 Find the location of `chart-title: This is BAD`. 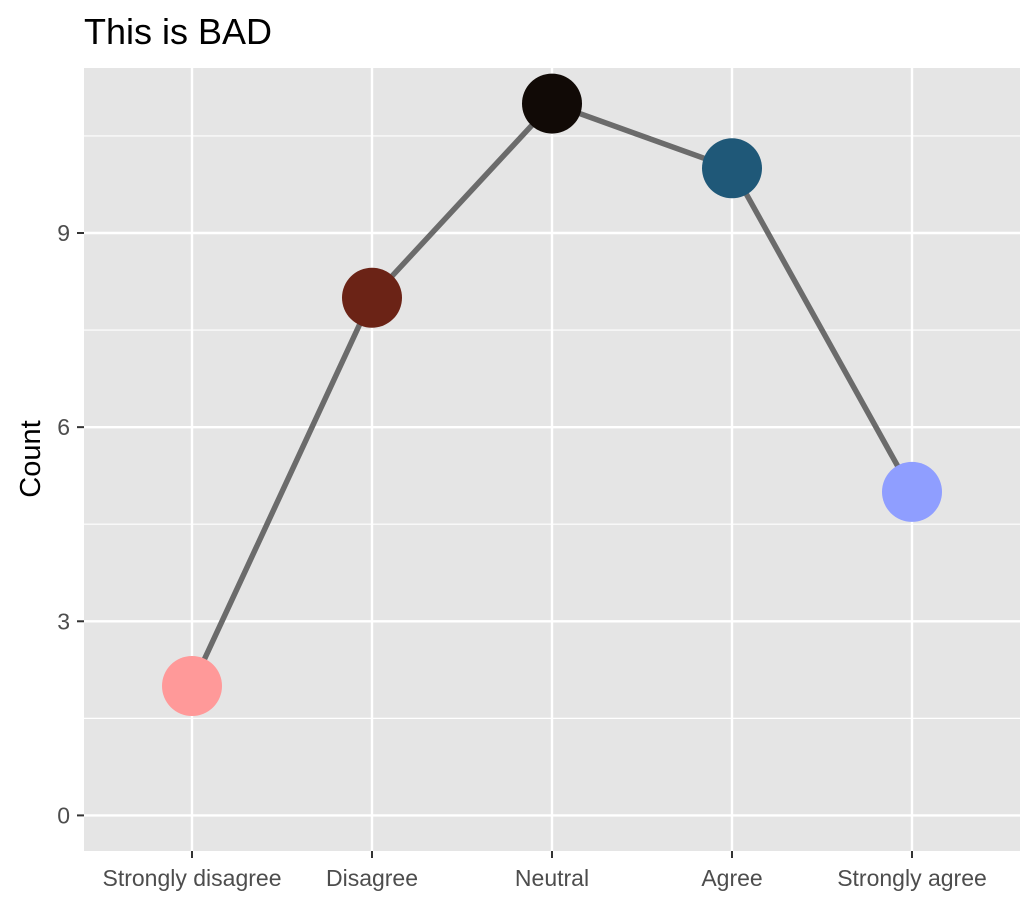

chart-title: This is BAD is located at coordinates (178, 31).